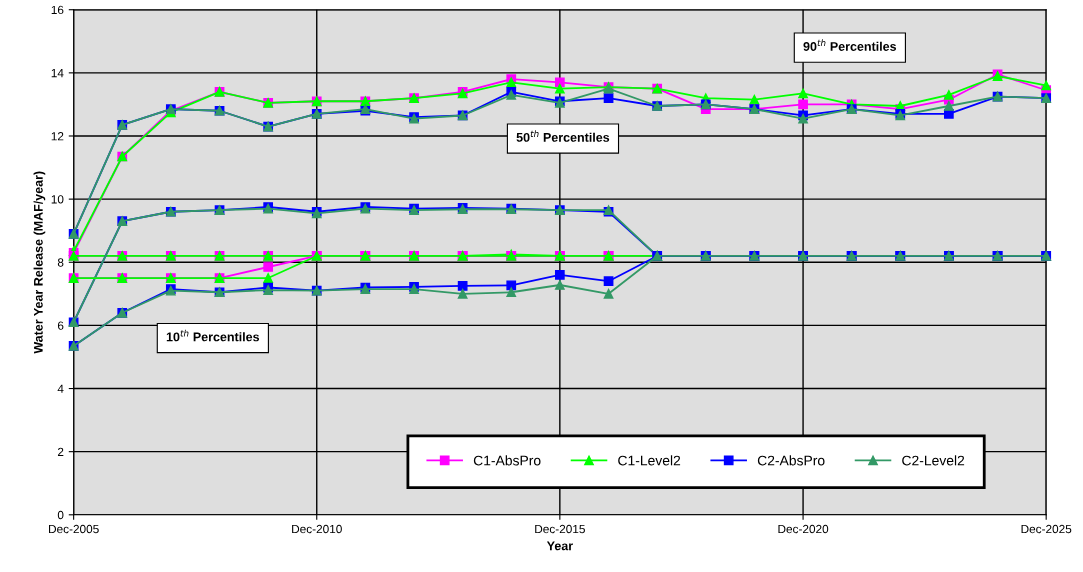 This screenshot has height=572, width=1083. Describe the element at coordinates (57, 10) in the screenshot. I see `y-tick-label: 16` at that location.